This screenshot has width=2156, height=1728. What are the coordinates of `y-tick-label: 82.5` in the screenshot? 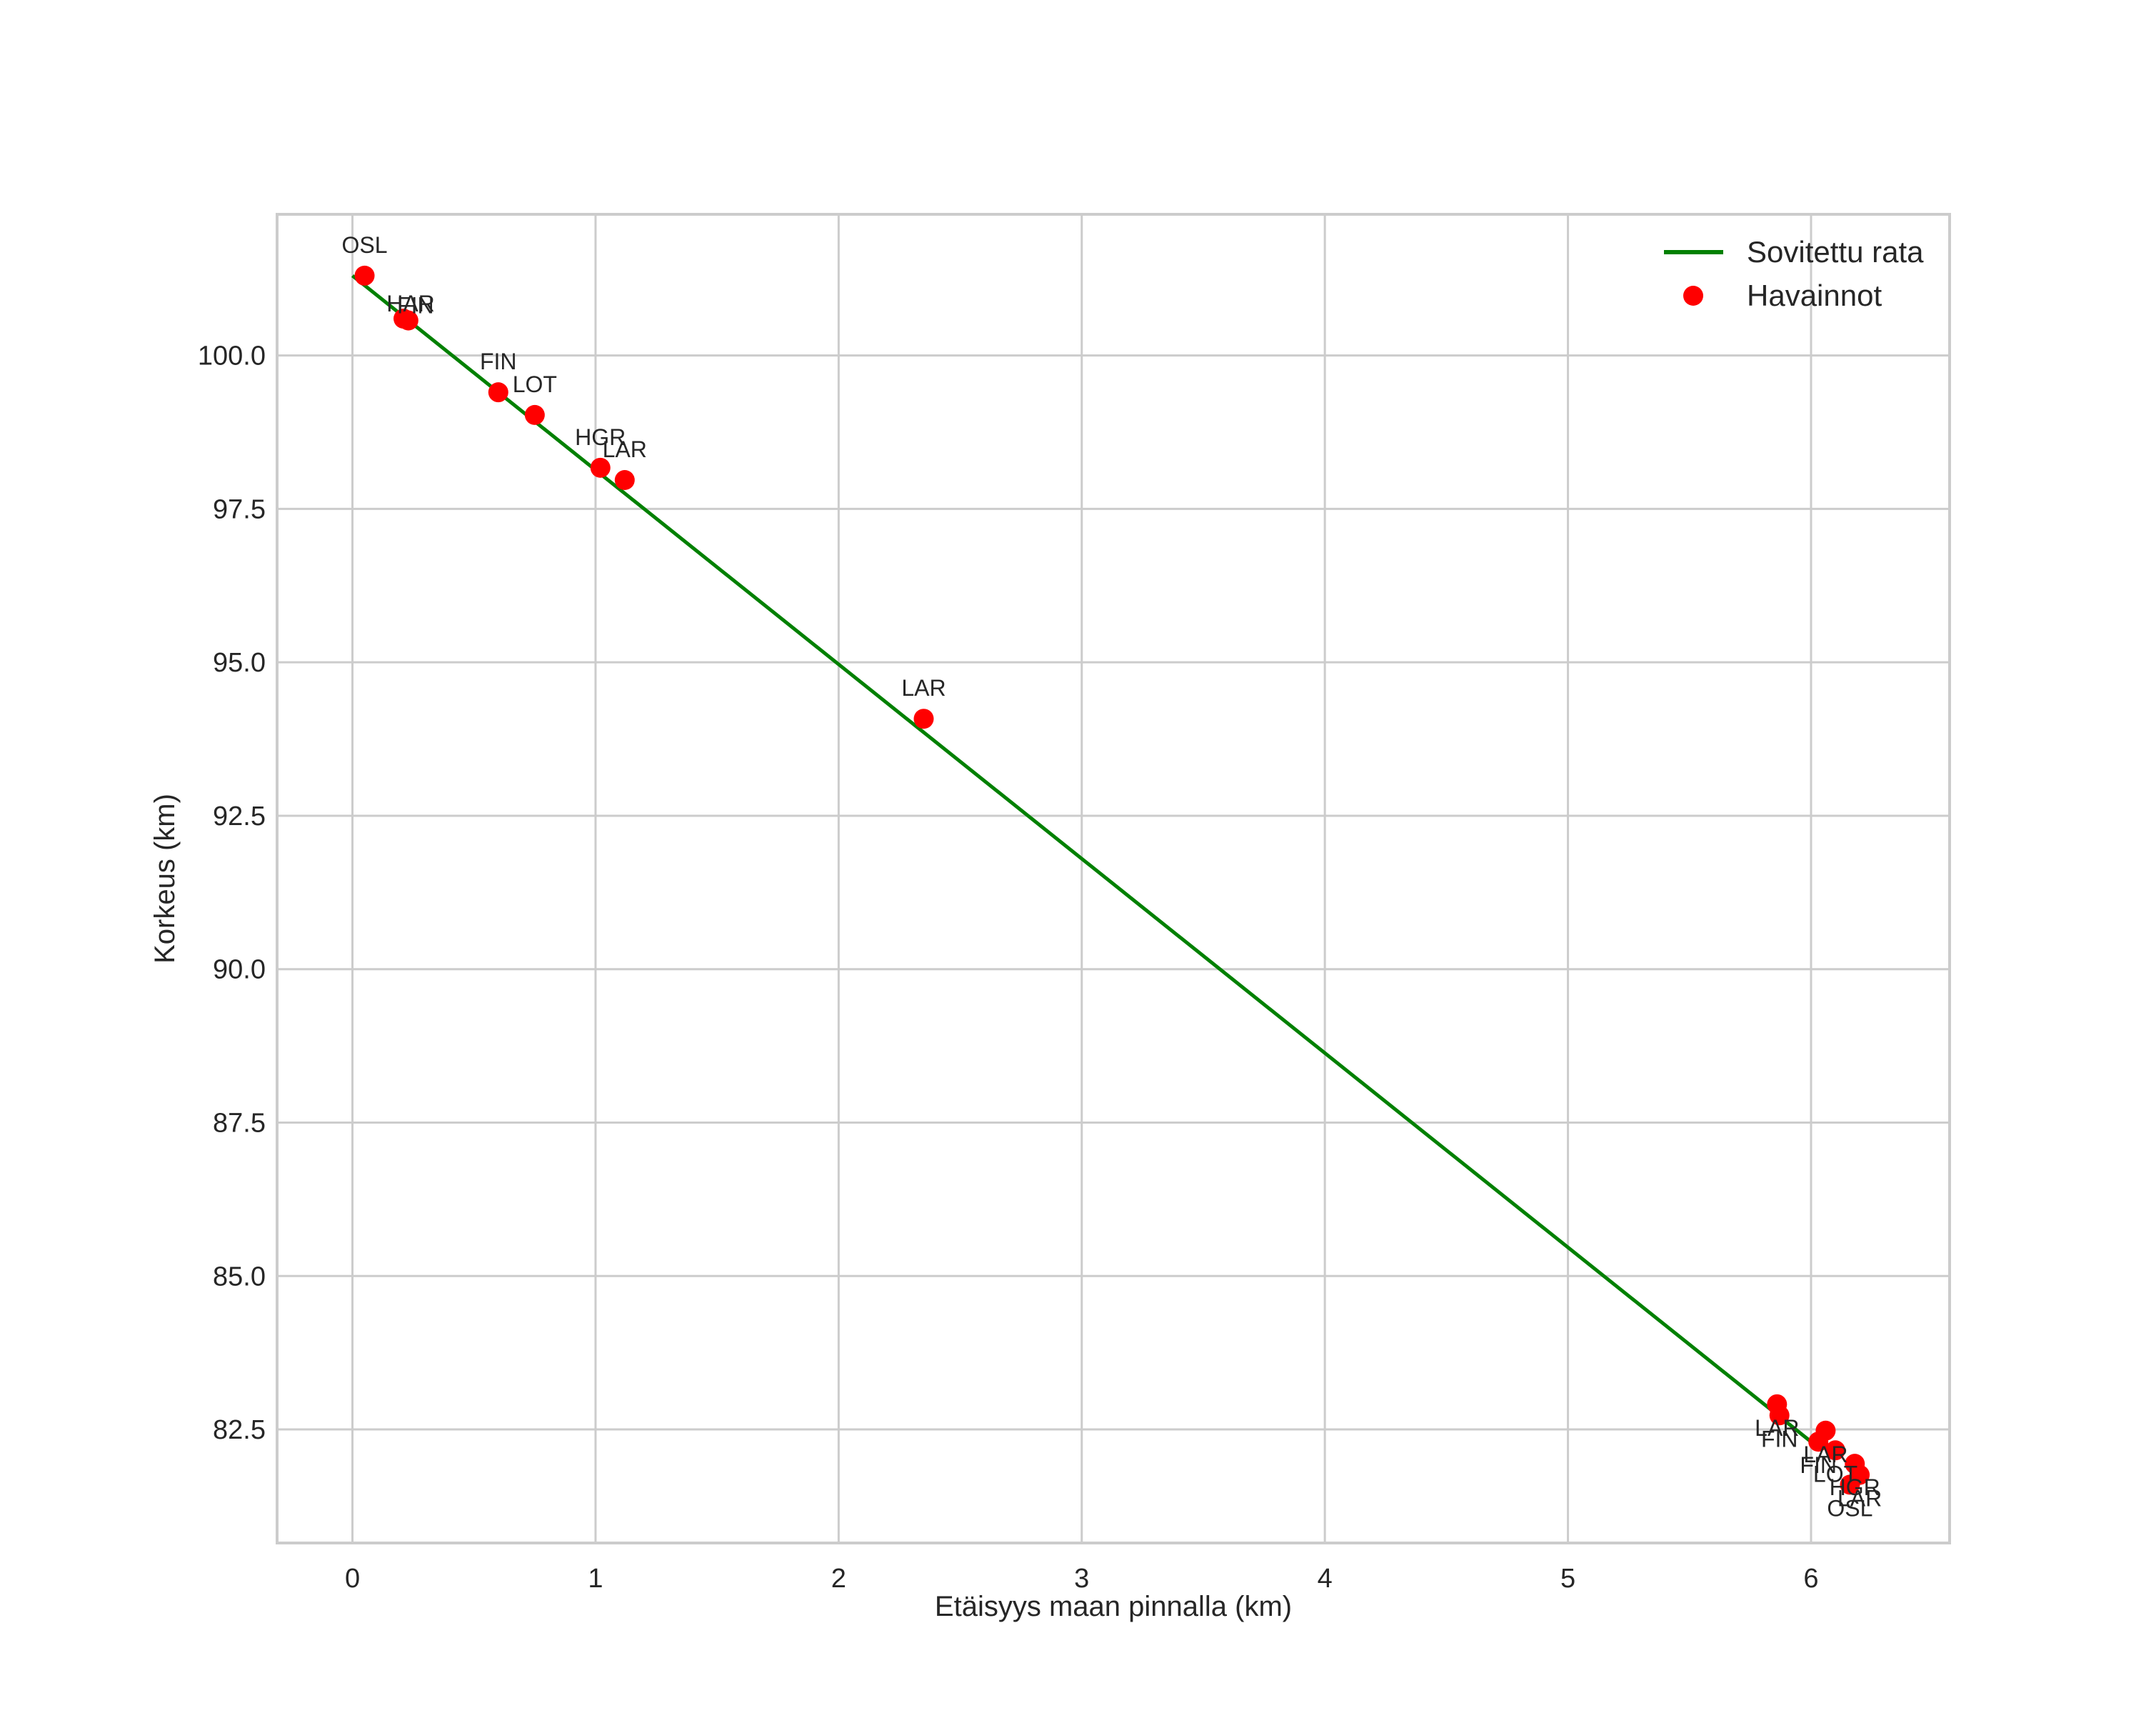 It's located at (240, 1430).